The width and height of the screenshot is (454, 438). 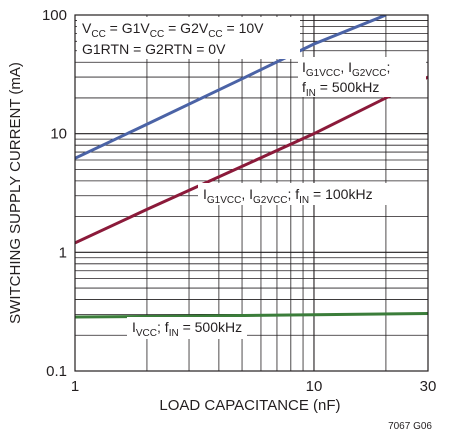 What do you see at coordinates (75, 386) in the screenshot?
I see `x-tick-label: 1` at bounding box center [75, 386].